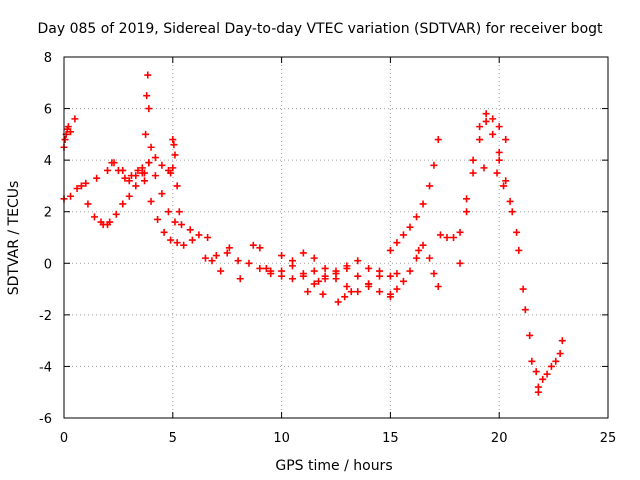  What do you see at coordinates (281, 438) in the screenshot?
I see `x-tick-label: 10` at bounding box center [281, 438].